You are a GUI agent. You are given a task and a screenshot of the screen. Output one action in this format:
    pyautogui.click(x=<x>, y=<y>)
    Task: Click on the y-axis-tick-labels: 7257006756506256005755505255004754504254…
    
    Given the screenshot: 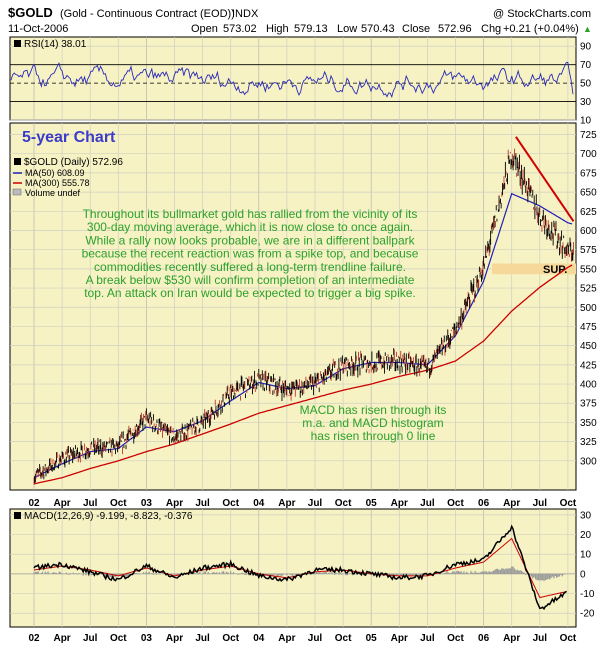 What is the action you would take?
    pyautogui.click(x=588, y=331)
    